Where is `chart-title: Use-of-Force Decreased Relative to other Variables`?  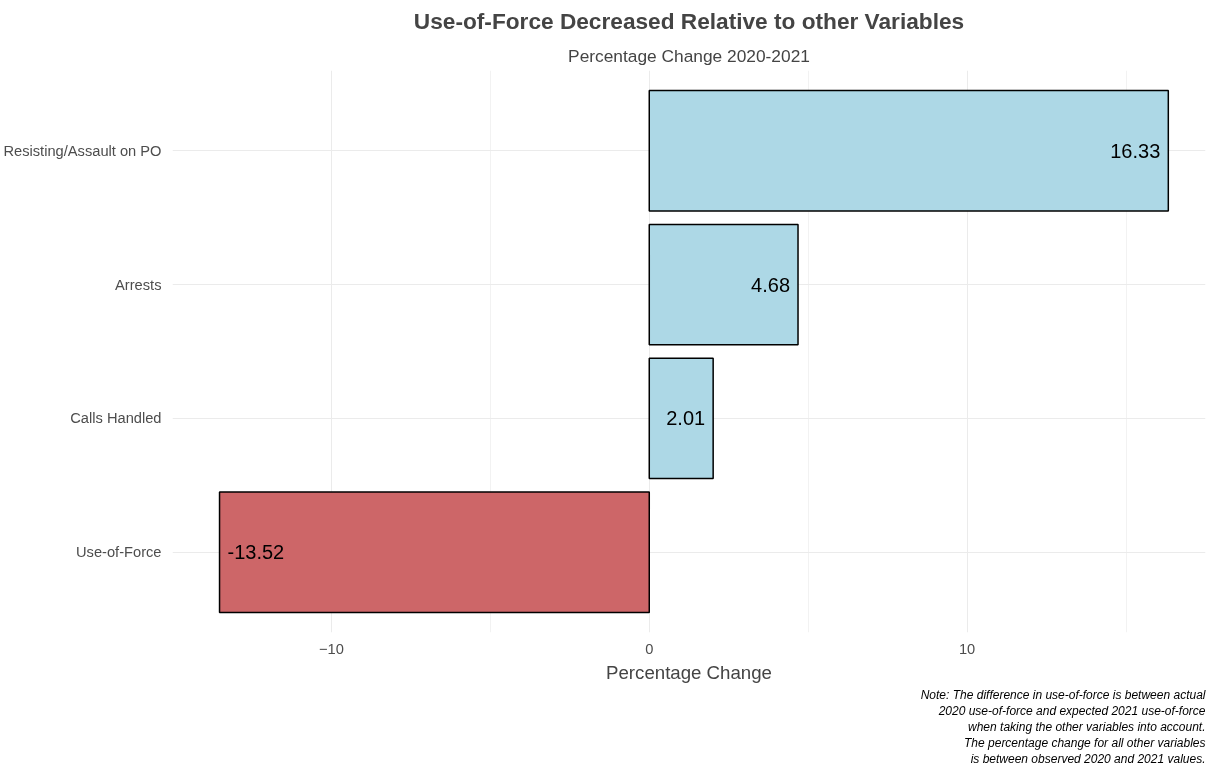 chart-title: Use-of-Force Decreased Relative to other Variables is located at coordinates (689, 20).